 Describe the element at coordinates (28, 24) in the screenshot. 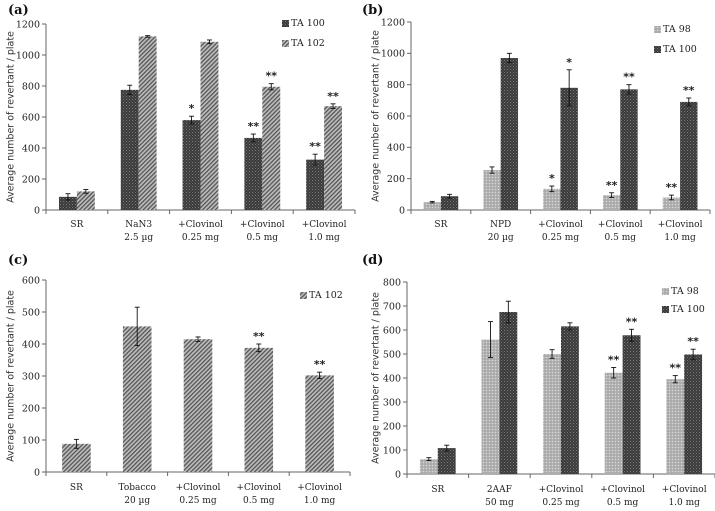

I see `y-tick-label: 1200` at that location.